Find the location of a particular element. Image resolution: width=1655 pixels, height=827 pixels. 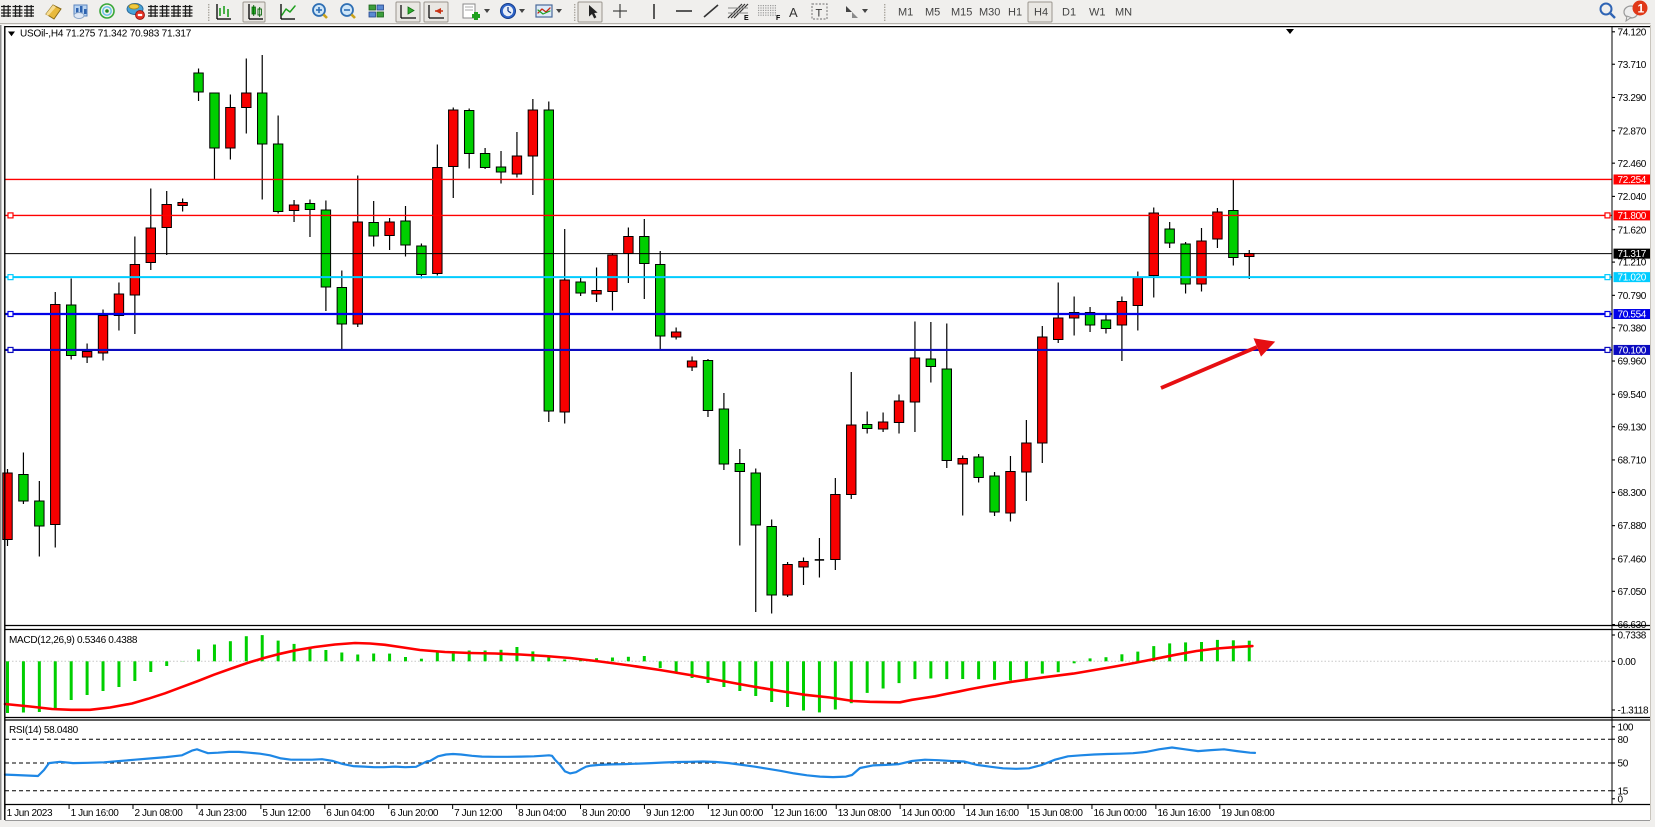

svg-text: 70.380 is located at coordinates (1632, 328).